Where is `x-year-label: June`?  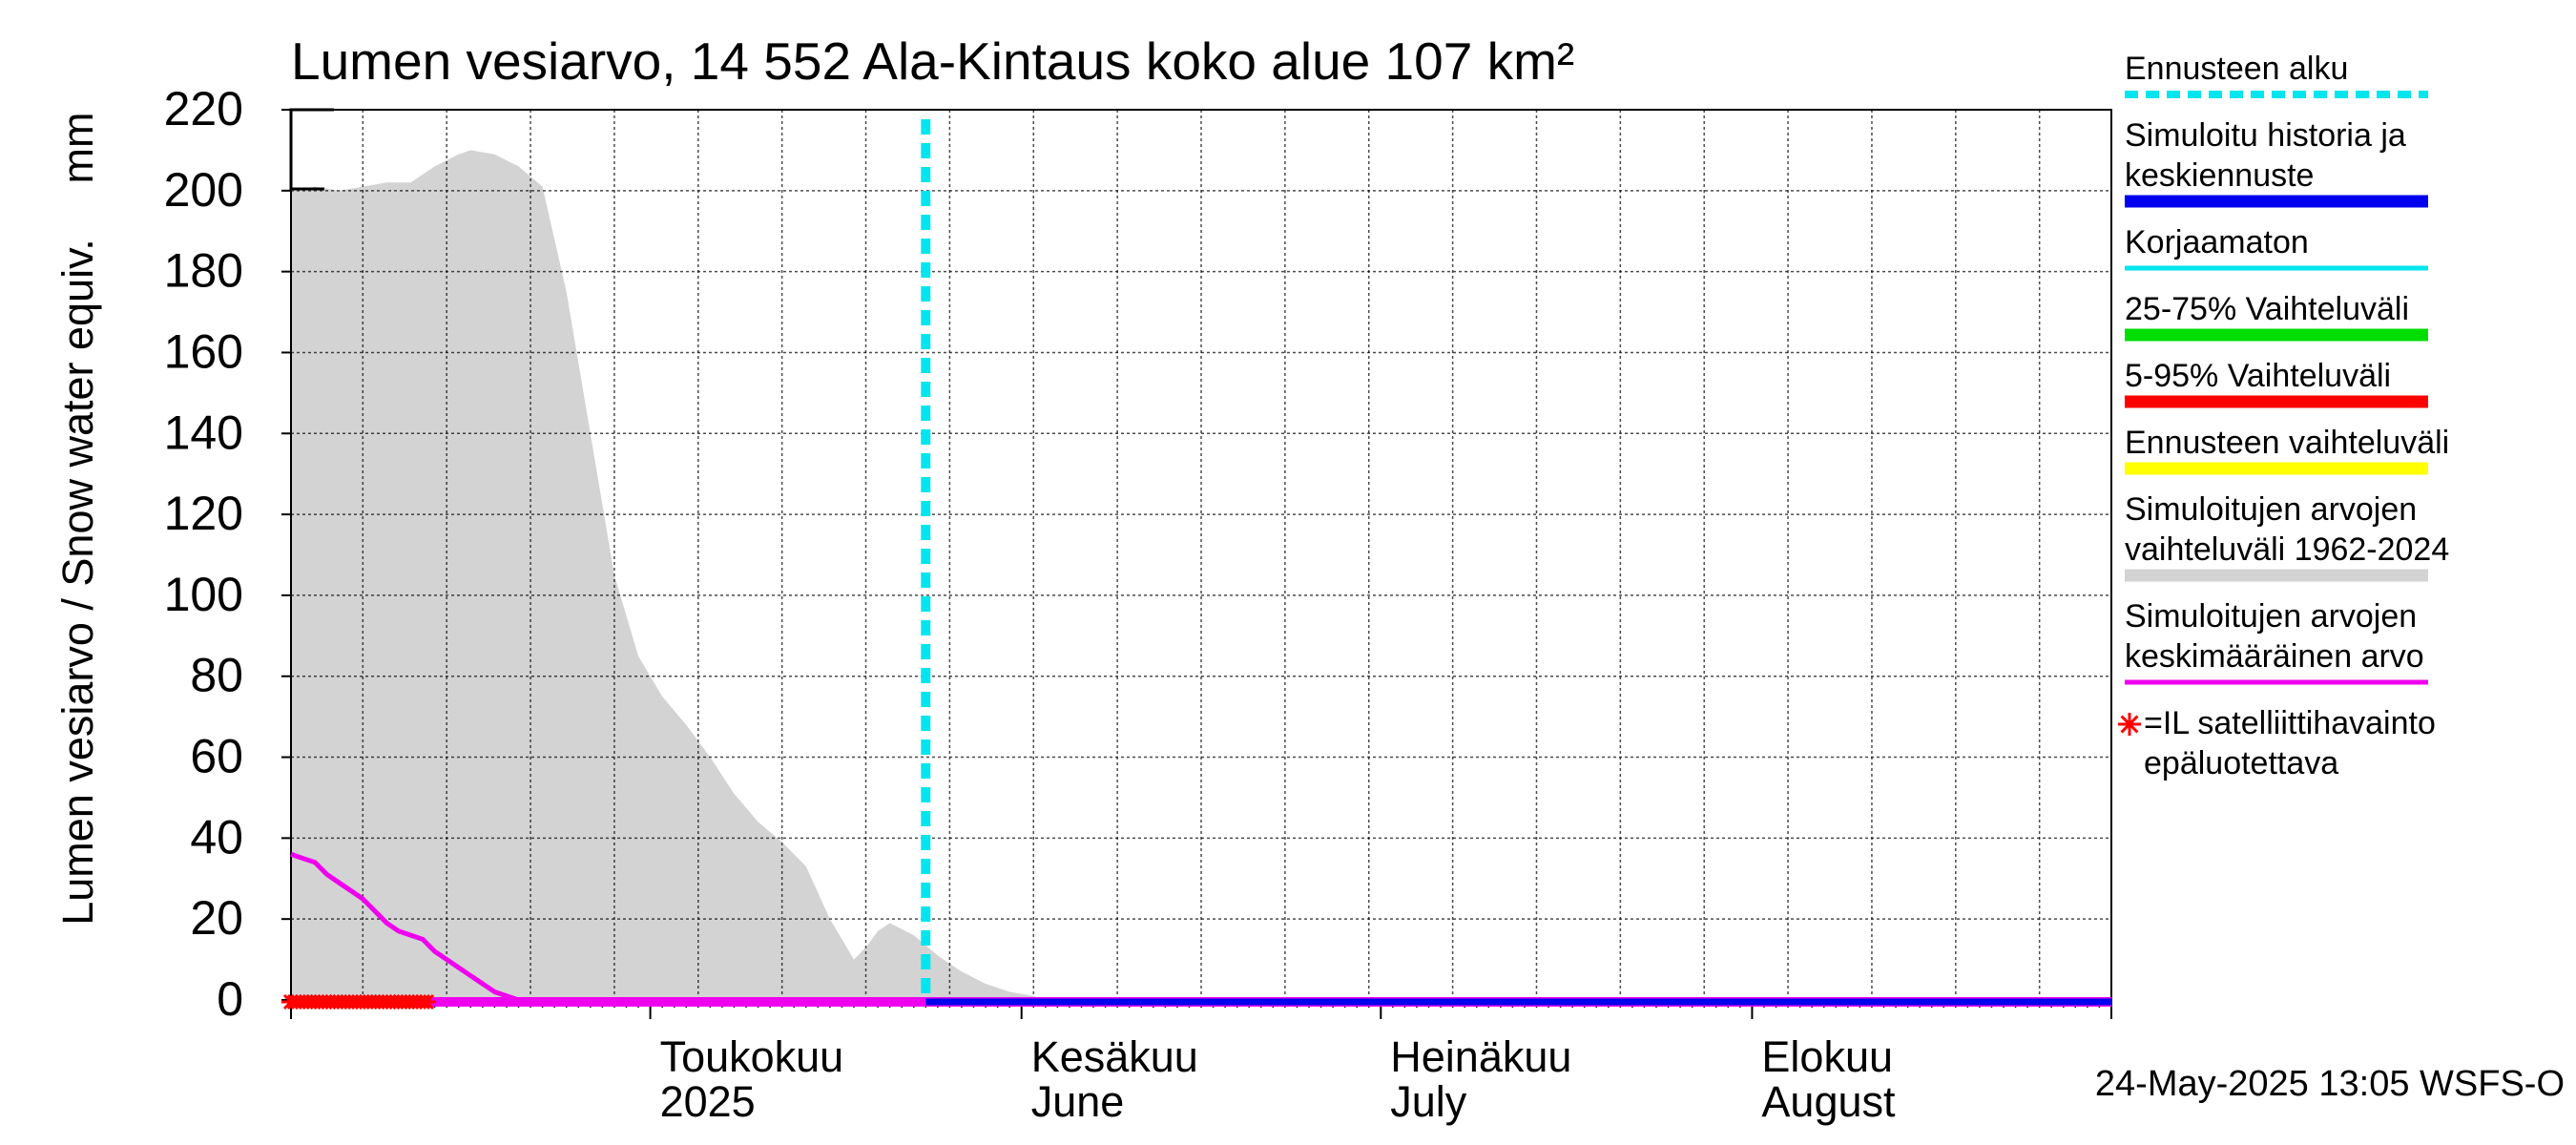
x-year-label: June is located at coordinates (1078, 1101).